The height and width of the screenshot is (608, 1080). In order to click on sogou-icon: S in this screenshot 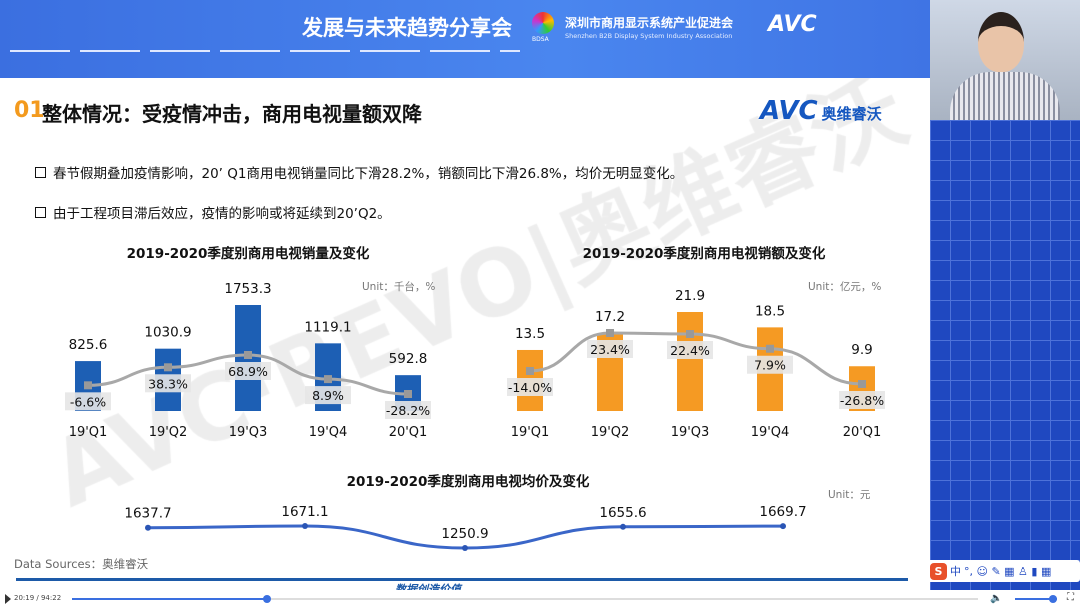, I will do `click(938, 571)`.